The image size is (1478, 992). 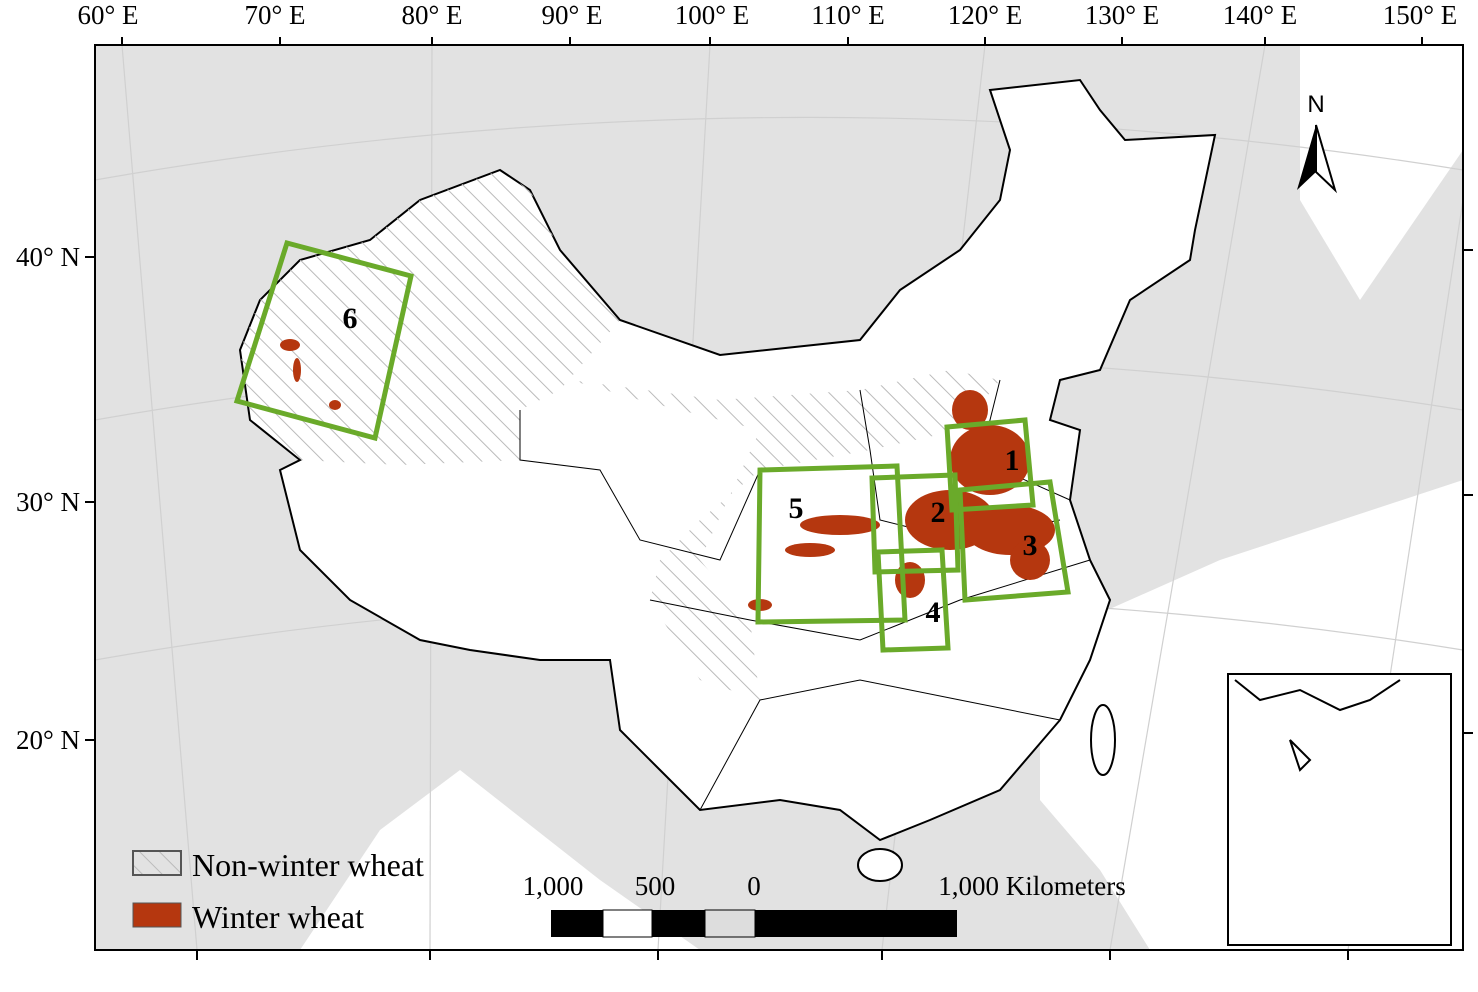 I want to click on inset-map, so click(x=1339, y=809).